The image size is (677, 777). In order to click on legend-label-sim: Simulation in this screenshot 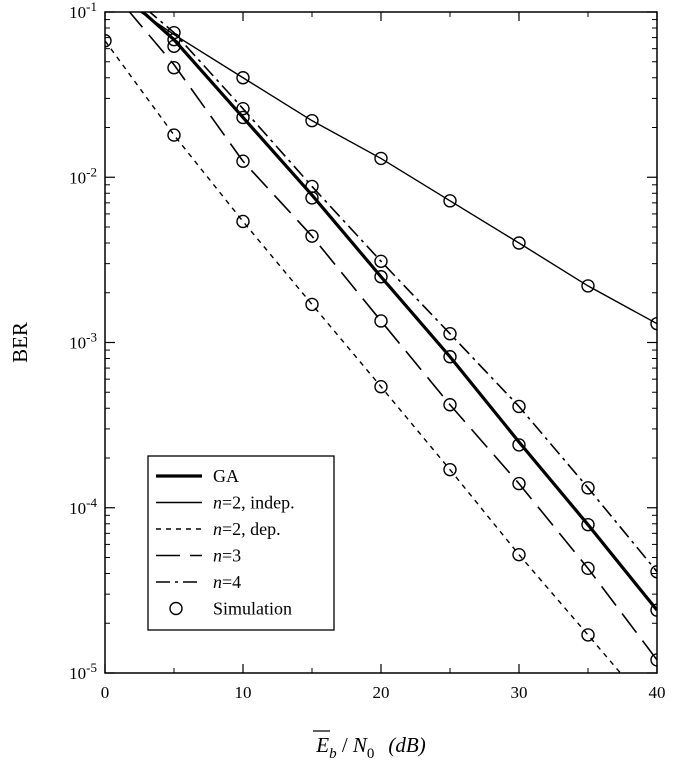, I will do `click(252, 609)`.